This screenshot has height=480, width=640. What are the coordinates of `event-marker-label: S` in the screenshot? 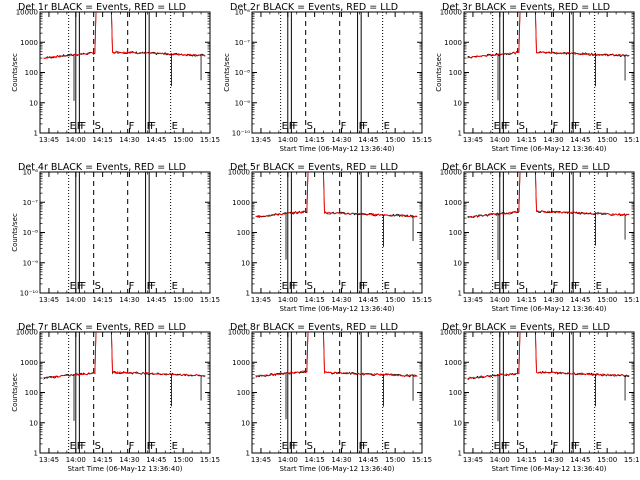 It's located at (310, 126).